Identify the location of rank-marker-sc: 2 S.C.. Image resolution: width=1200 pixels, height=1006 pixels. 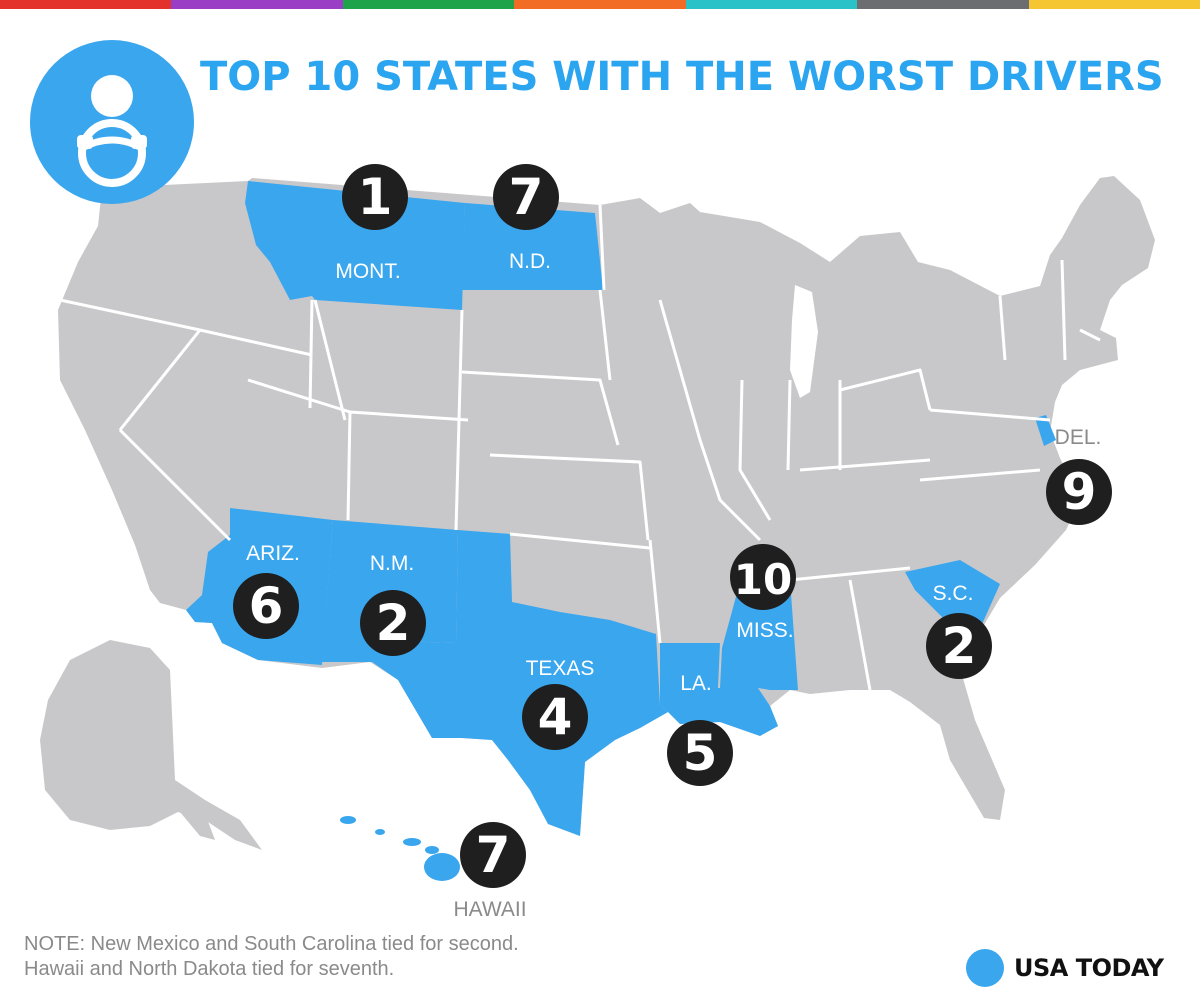
(959, 630).